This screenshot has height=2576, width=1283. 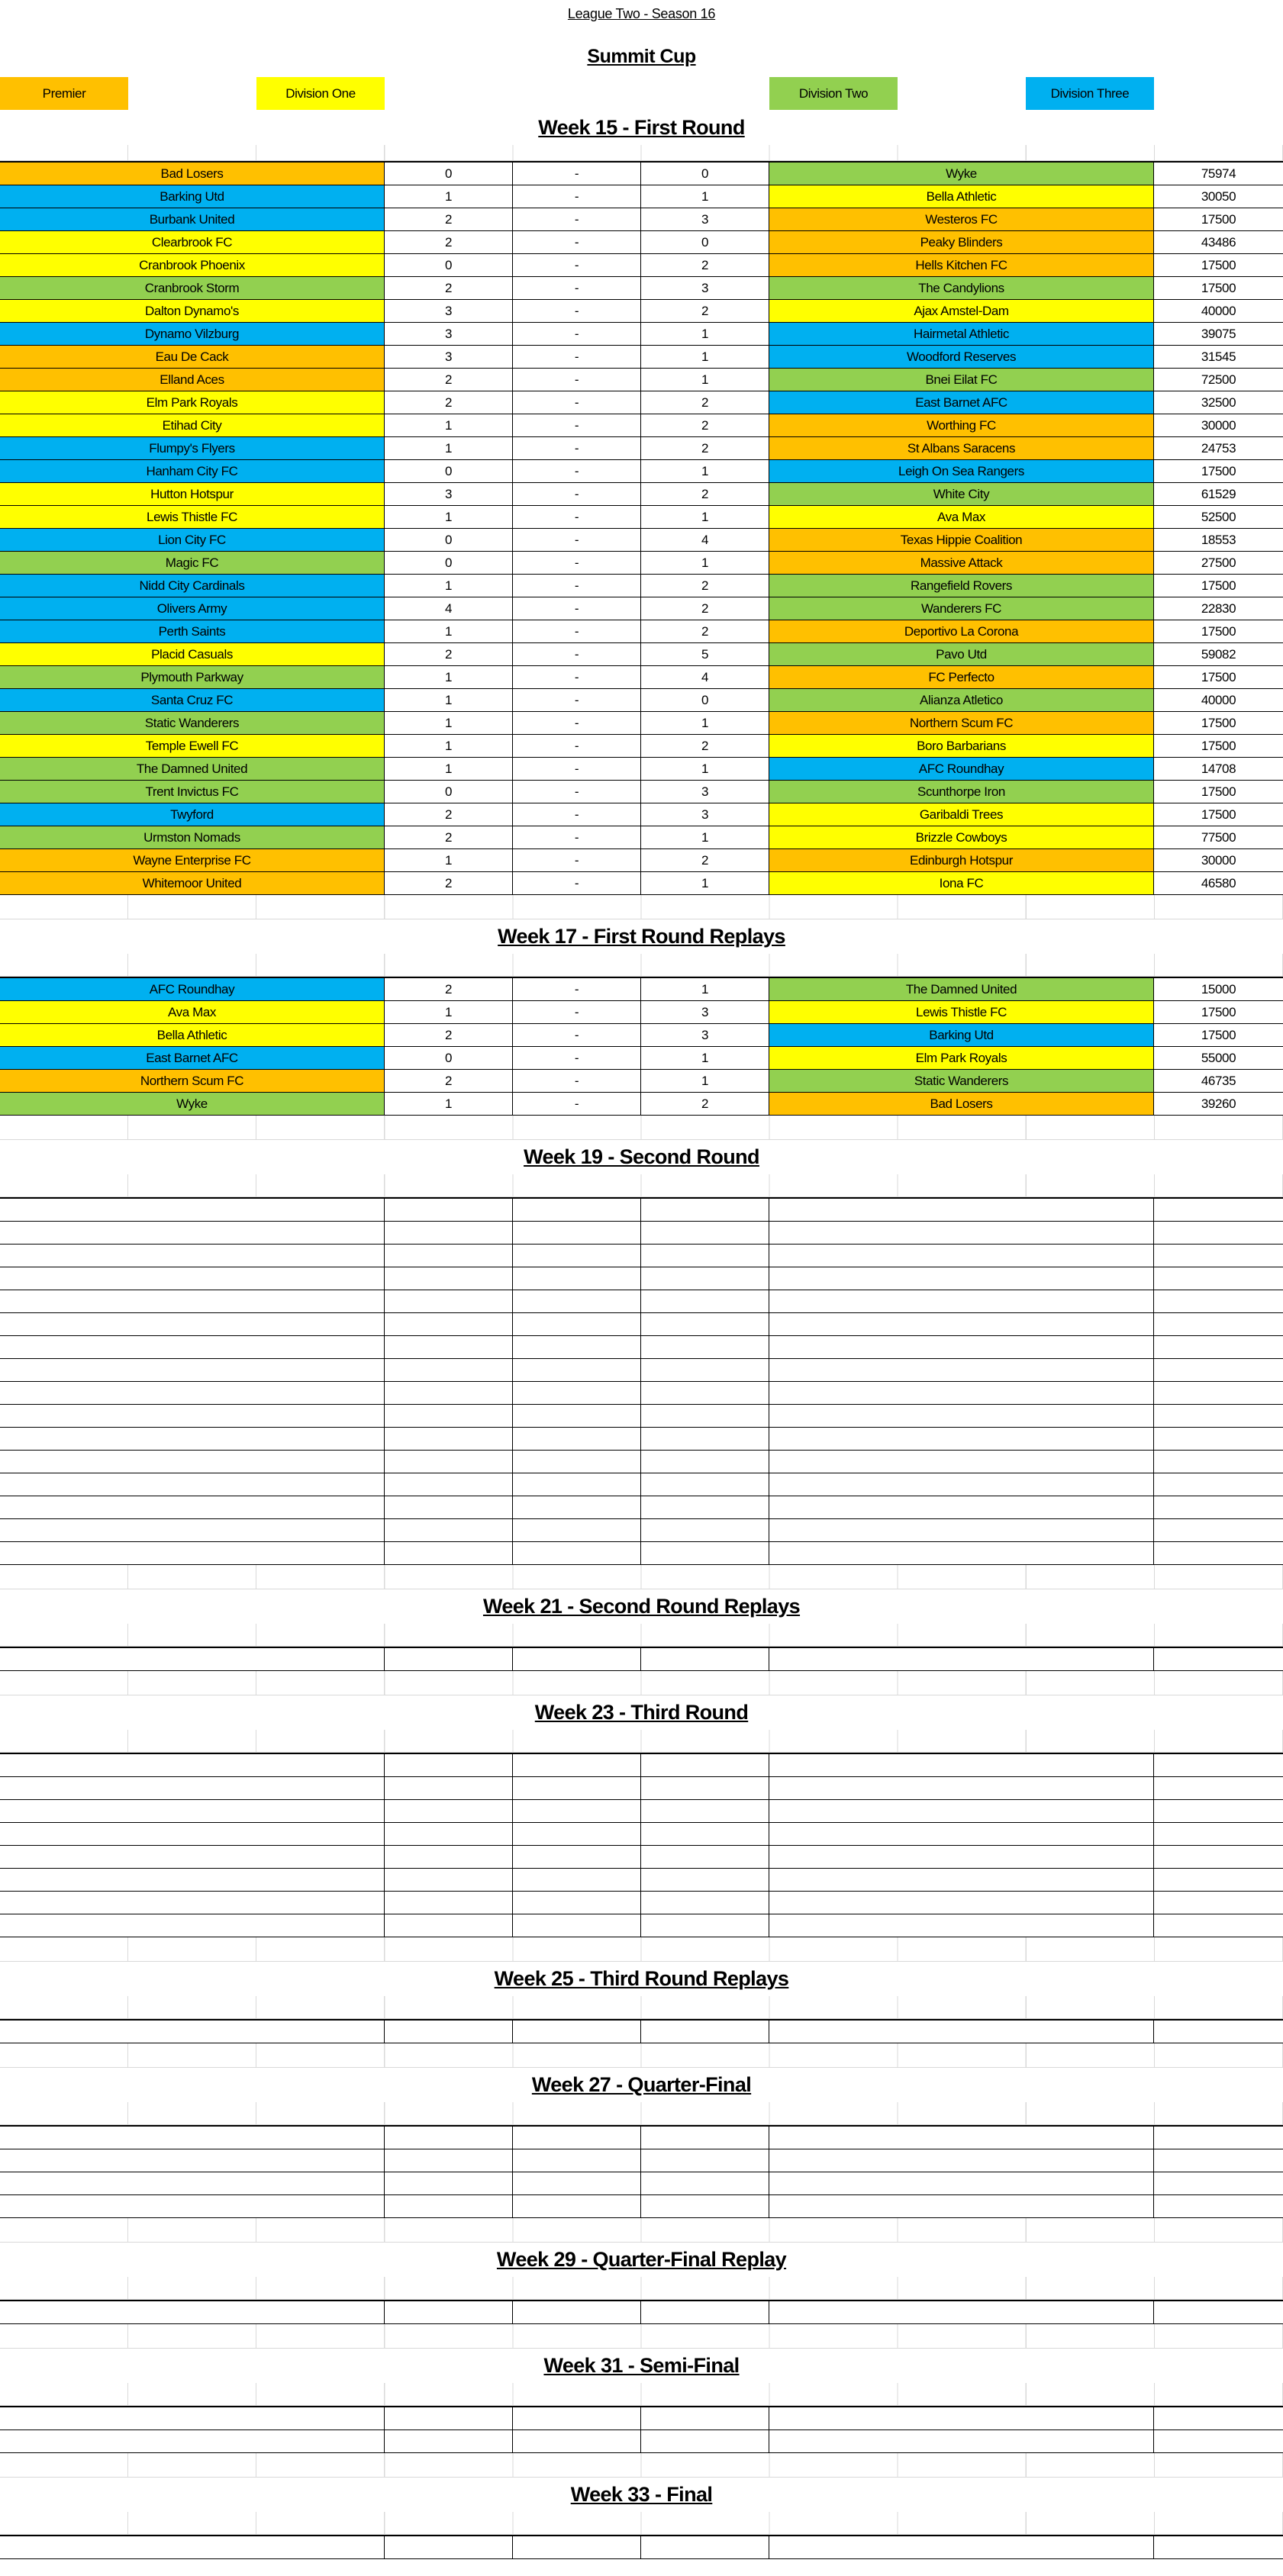 What do you see at coordinates (705, 425) in the screenshot?
I see `away-score: 2` at bounding box center [705, 425].